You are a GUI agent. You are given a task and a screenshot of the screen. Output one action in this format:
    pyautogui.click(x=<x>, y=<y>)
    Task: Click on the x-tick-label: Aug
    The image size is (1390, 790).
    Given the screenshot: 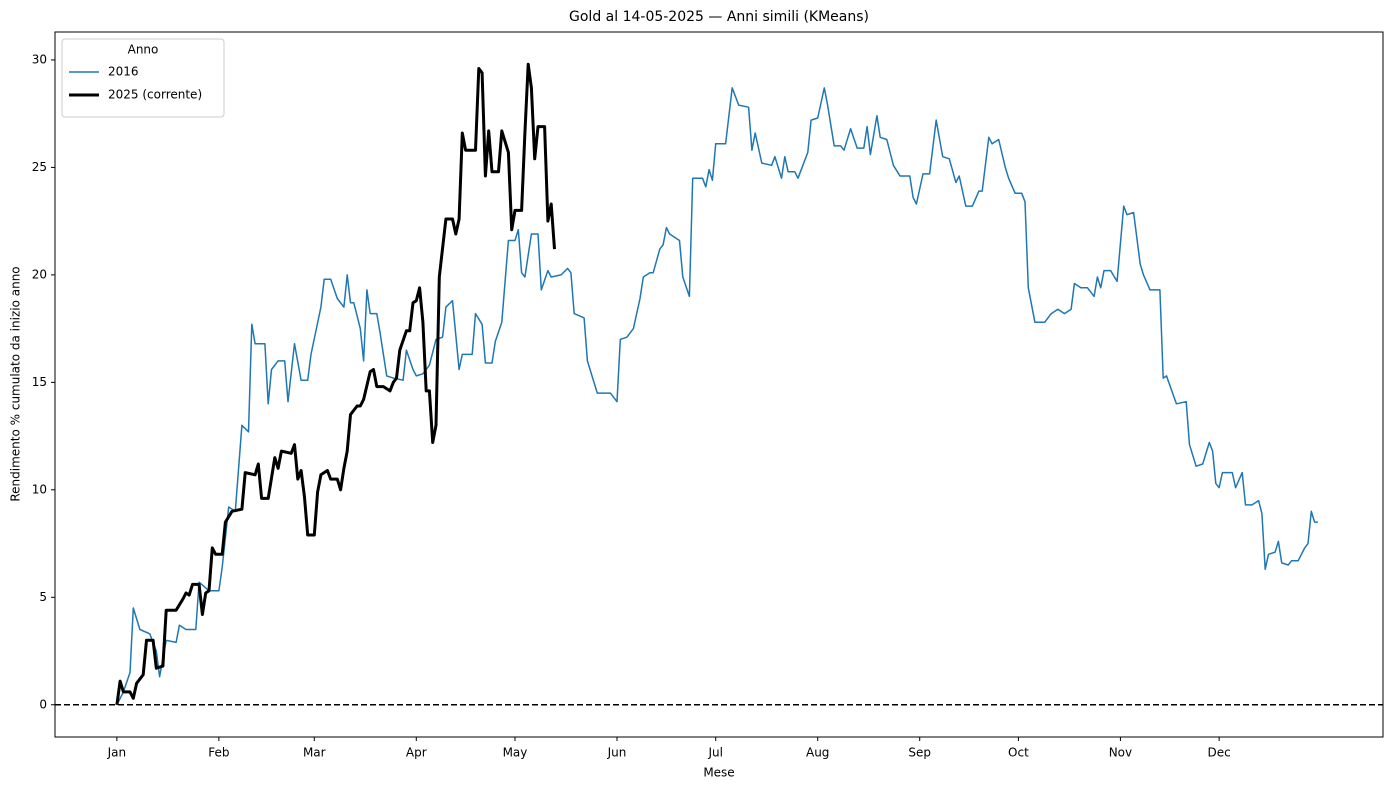 What is the action you would take?
    pyautogui.click(x=817, y=753)
    